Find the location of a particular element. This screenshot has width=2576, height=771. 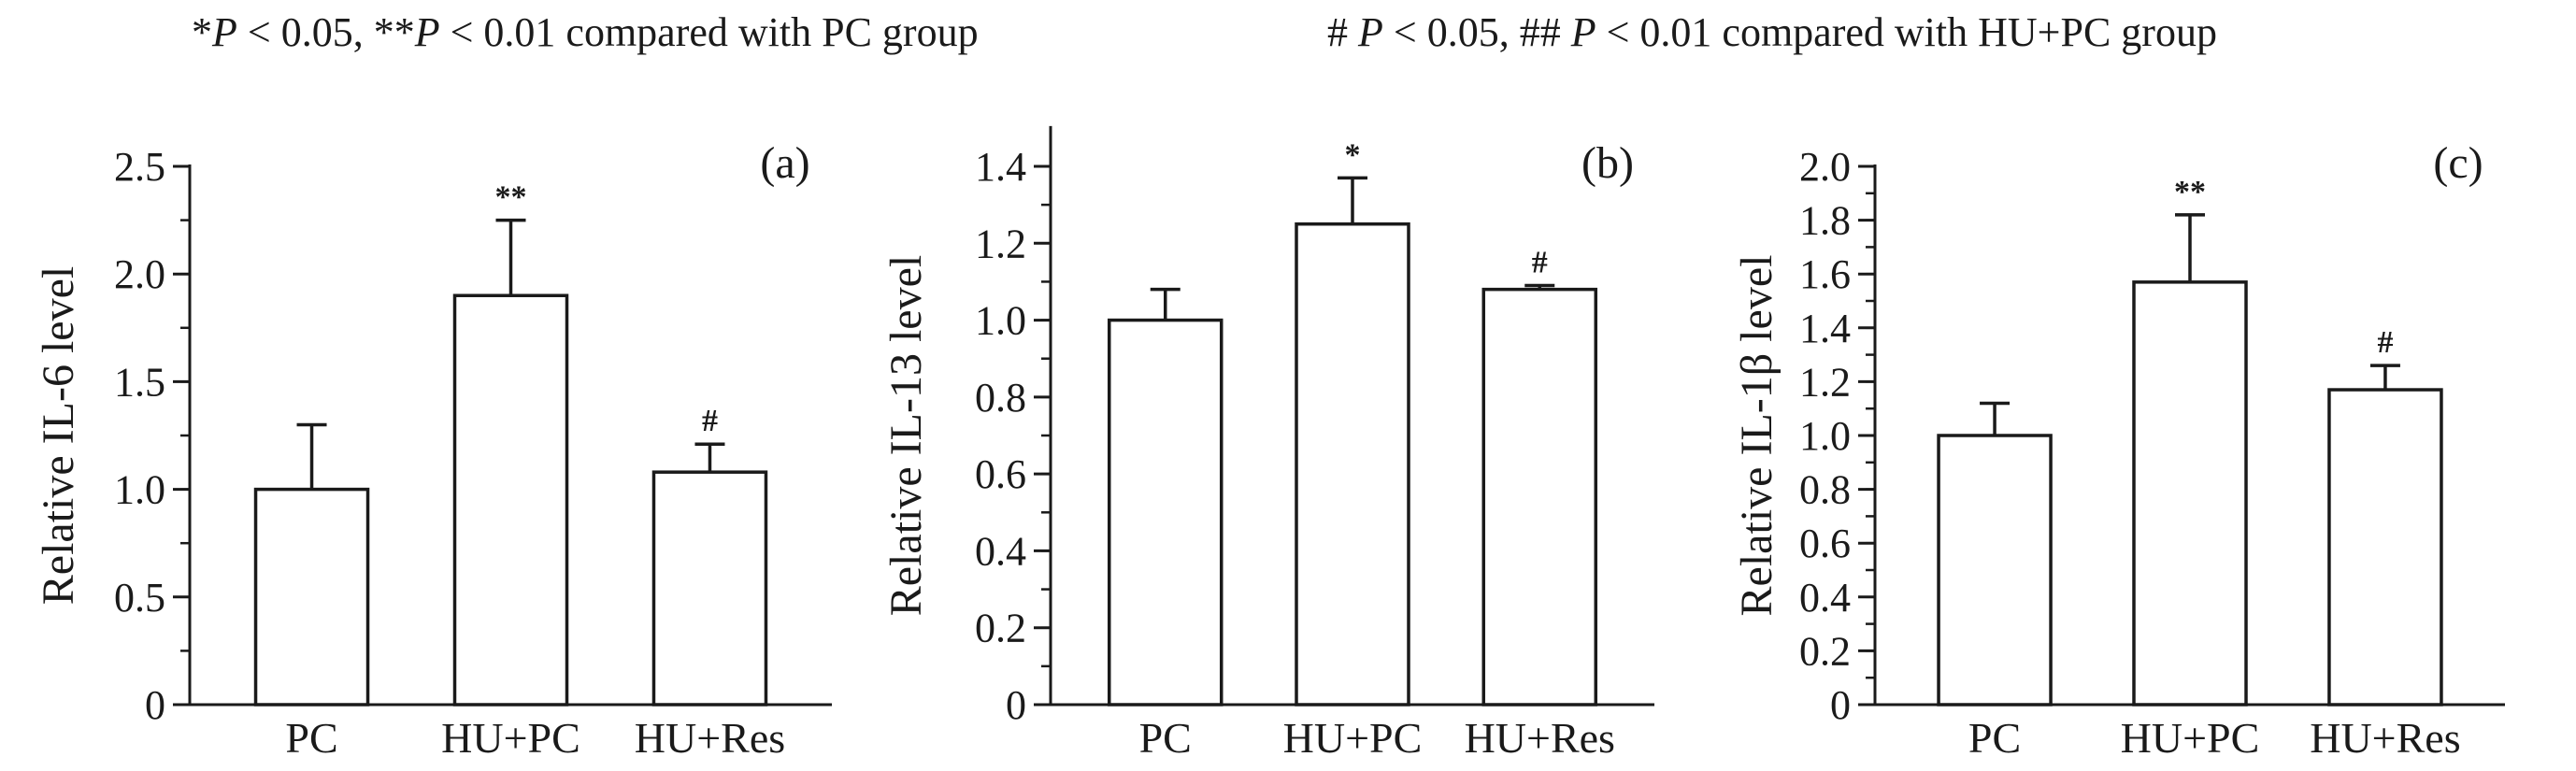

y-tick-label: 1.5 is located at coordinates (139, 382).